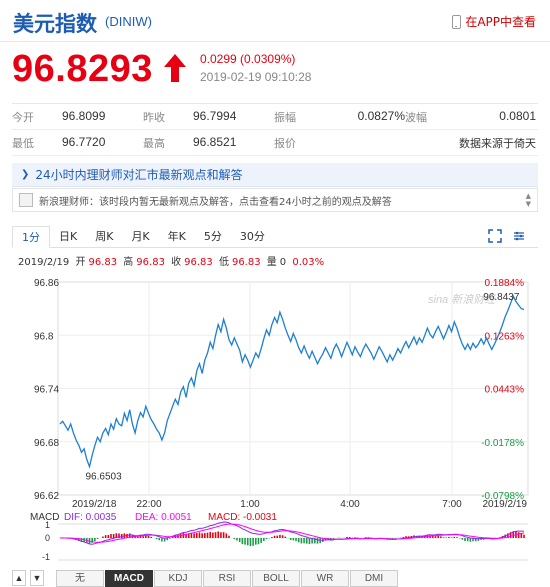 This screenshot has width=550, height=587. I want to click on y-tick-pct-label: -0.0798%, so click(502, 496).